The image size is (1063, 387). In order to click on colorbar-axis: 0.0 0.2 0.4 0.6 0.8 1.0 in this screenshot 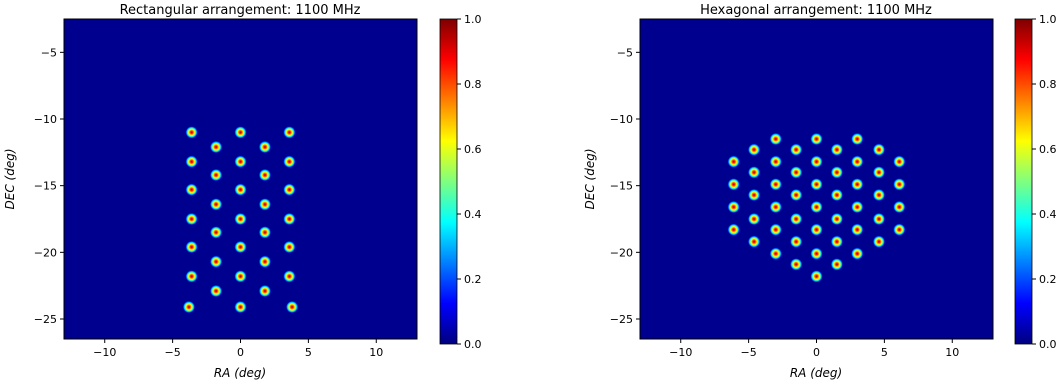, I will do `click(469, 182)`.